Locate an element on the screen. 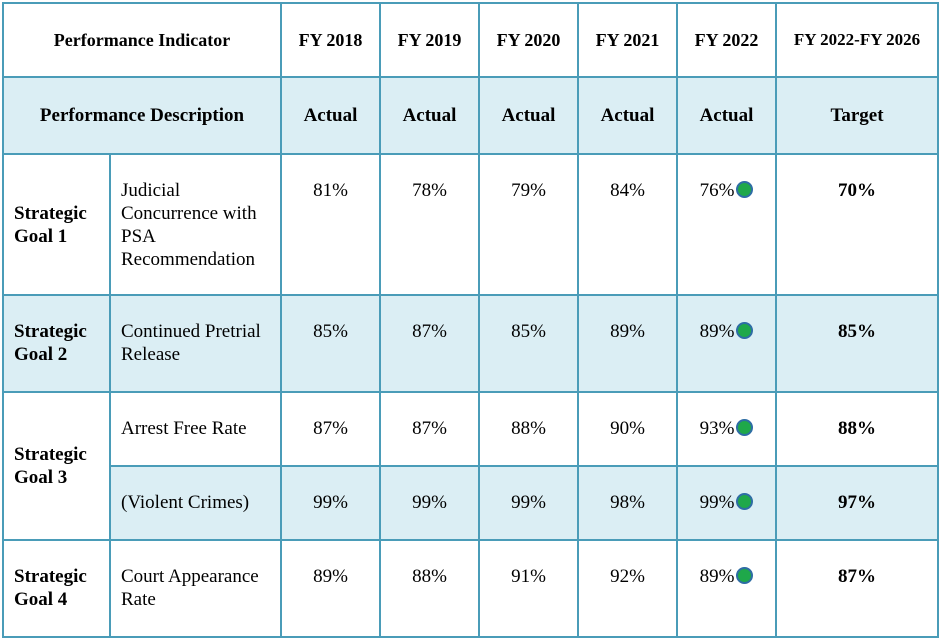  value-cell: 78% is located at coordinates (429, 224).